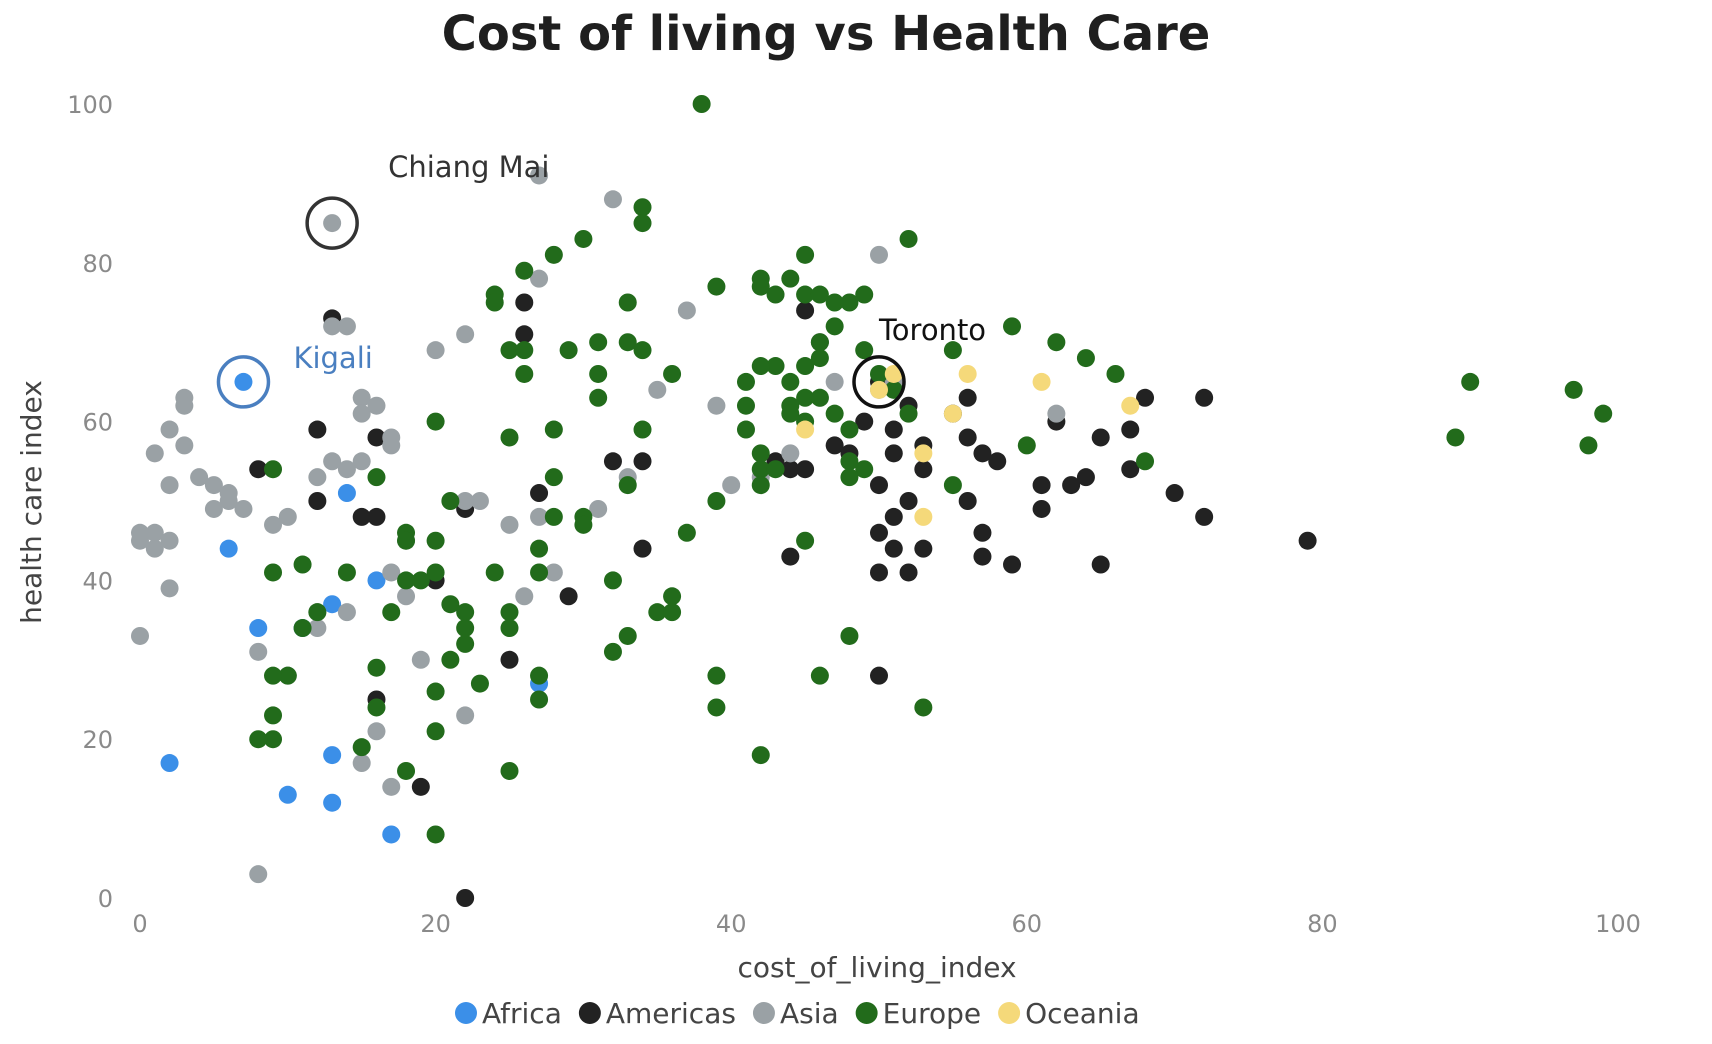 Image resolution: width=1712 pixels, height=1044 pixels. Describe the element at coordinates (468, 167) in the screenshot. I see `annotation-label: Chiang Mai` at that location.